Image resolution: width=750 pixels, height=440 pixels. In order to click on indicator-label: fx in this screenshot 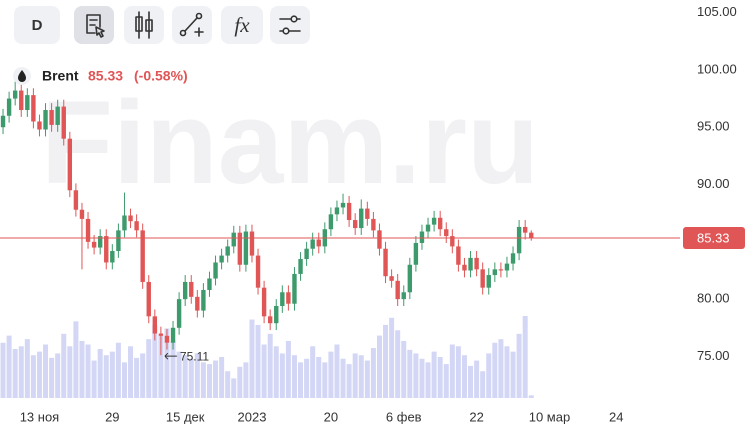, I will do `click(242, 25)`.